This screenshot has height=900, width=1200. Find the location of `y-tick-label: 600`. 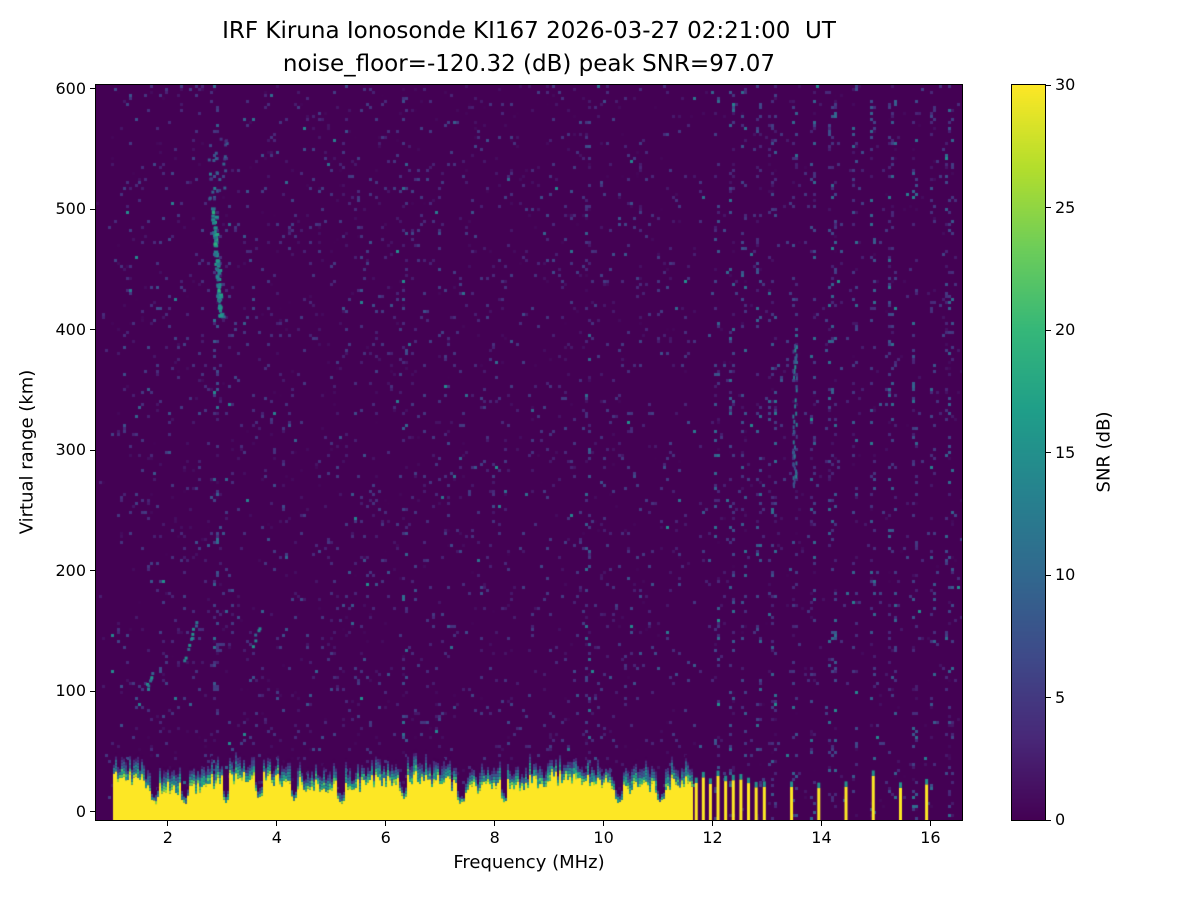

y-tick-label: 600 is located at coordinates (70, 88).